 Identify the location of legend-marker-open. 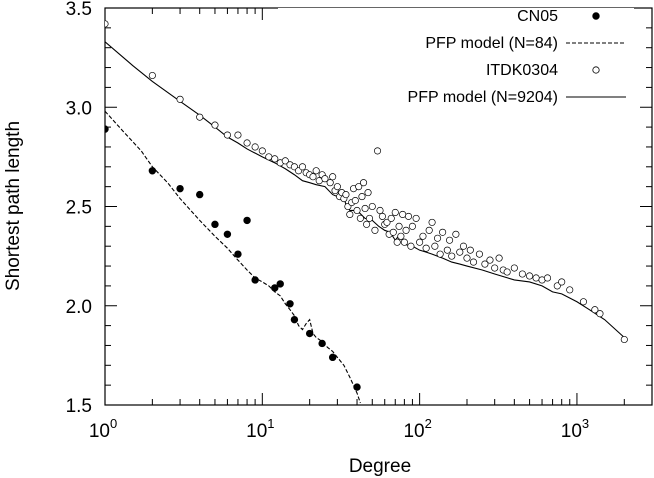
(596, 70).